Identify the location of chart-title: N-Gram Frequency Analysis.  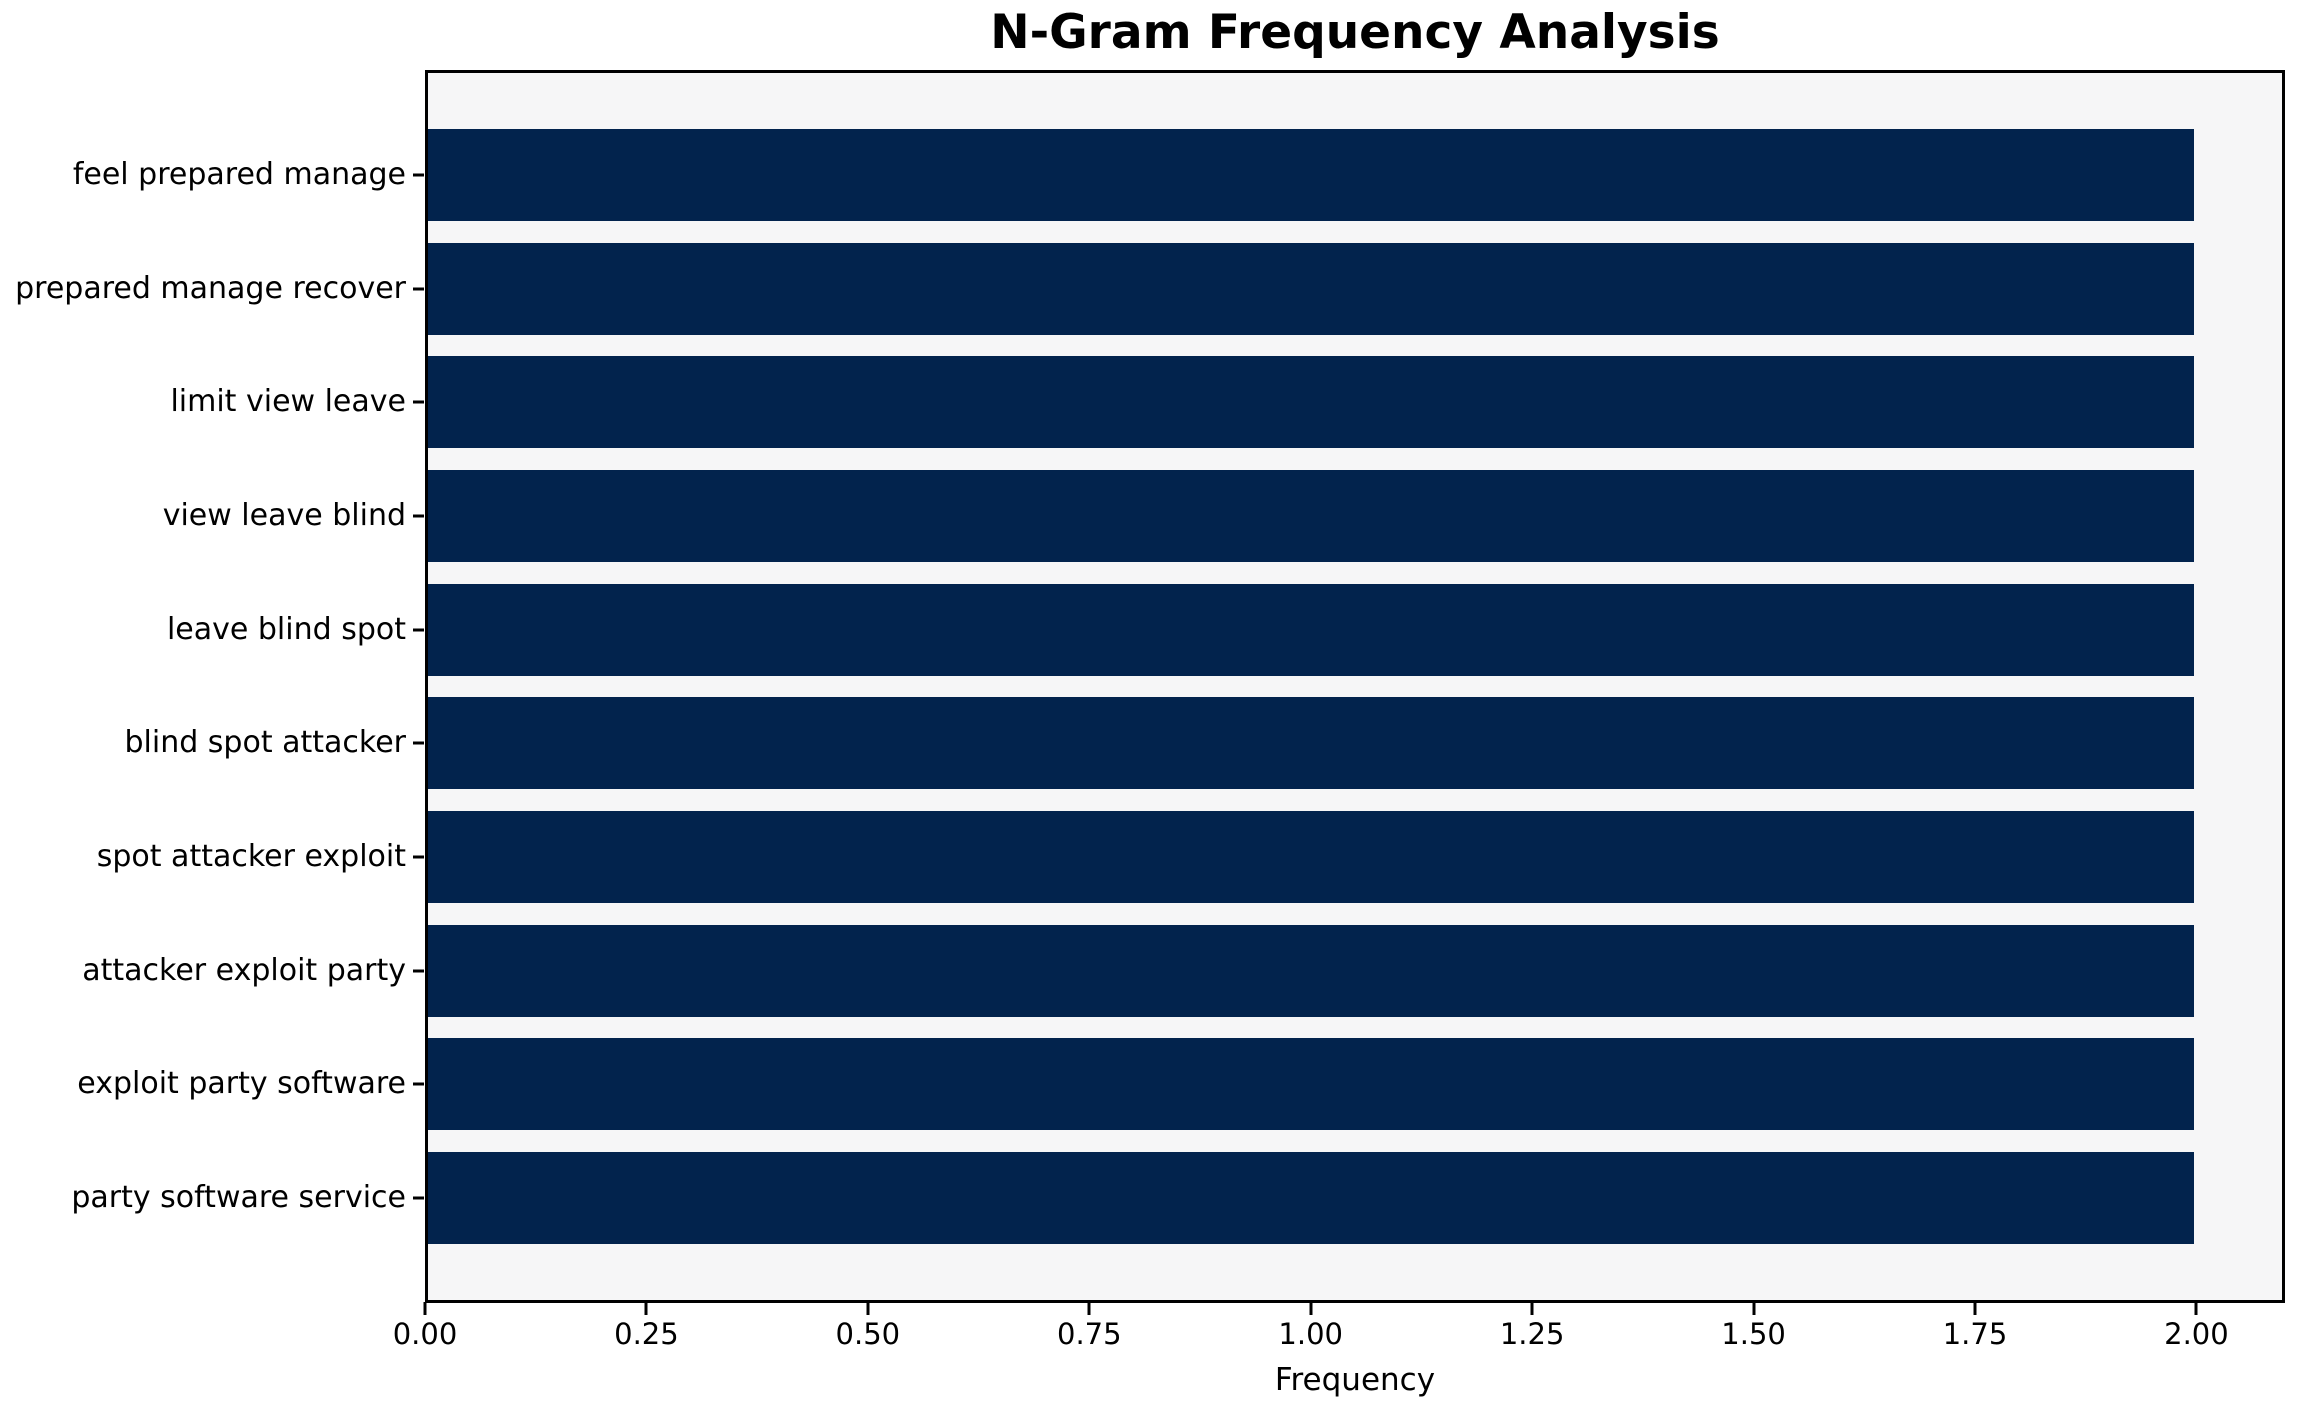
(1355, 32).